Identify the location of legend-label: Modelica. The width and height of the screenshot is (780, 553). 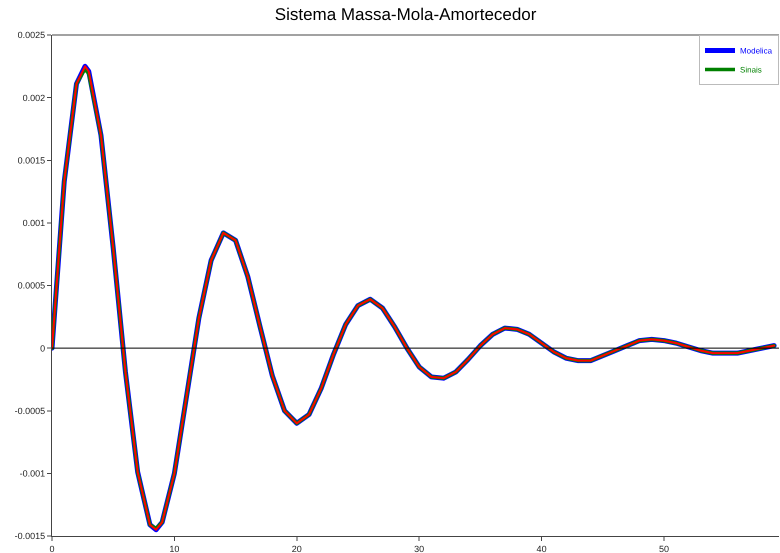
(756, 51).